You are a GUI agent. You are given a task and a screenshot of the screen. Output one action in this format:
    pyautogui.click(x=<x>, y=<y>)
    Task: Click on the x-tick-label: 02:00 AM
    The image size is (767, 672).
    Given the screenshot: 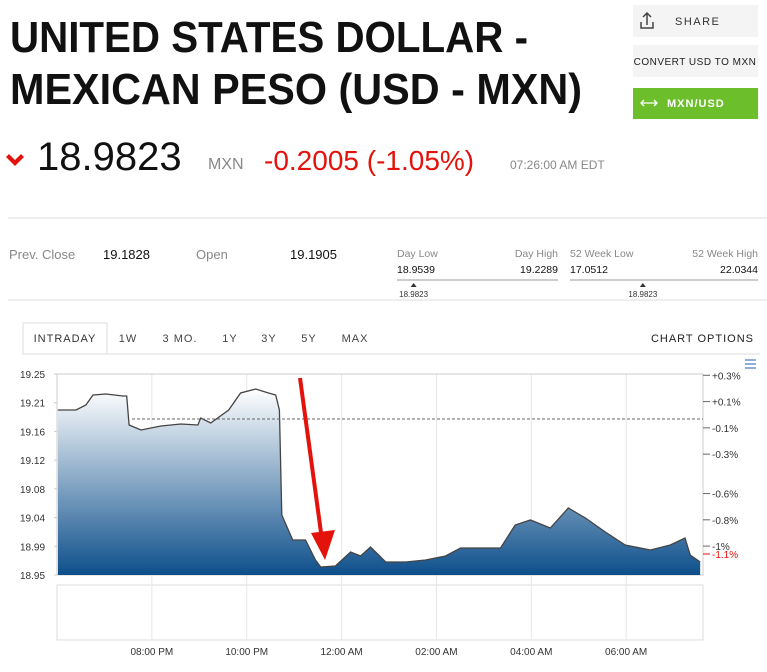 What is the action you would take?
    pyautogui.click(x=436, y=652)
    